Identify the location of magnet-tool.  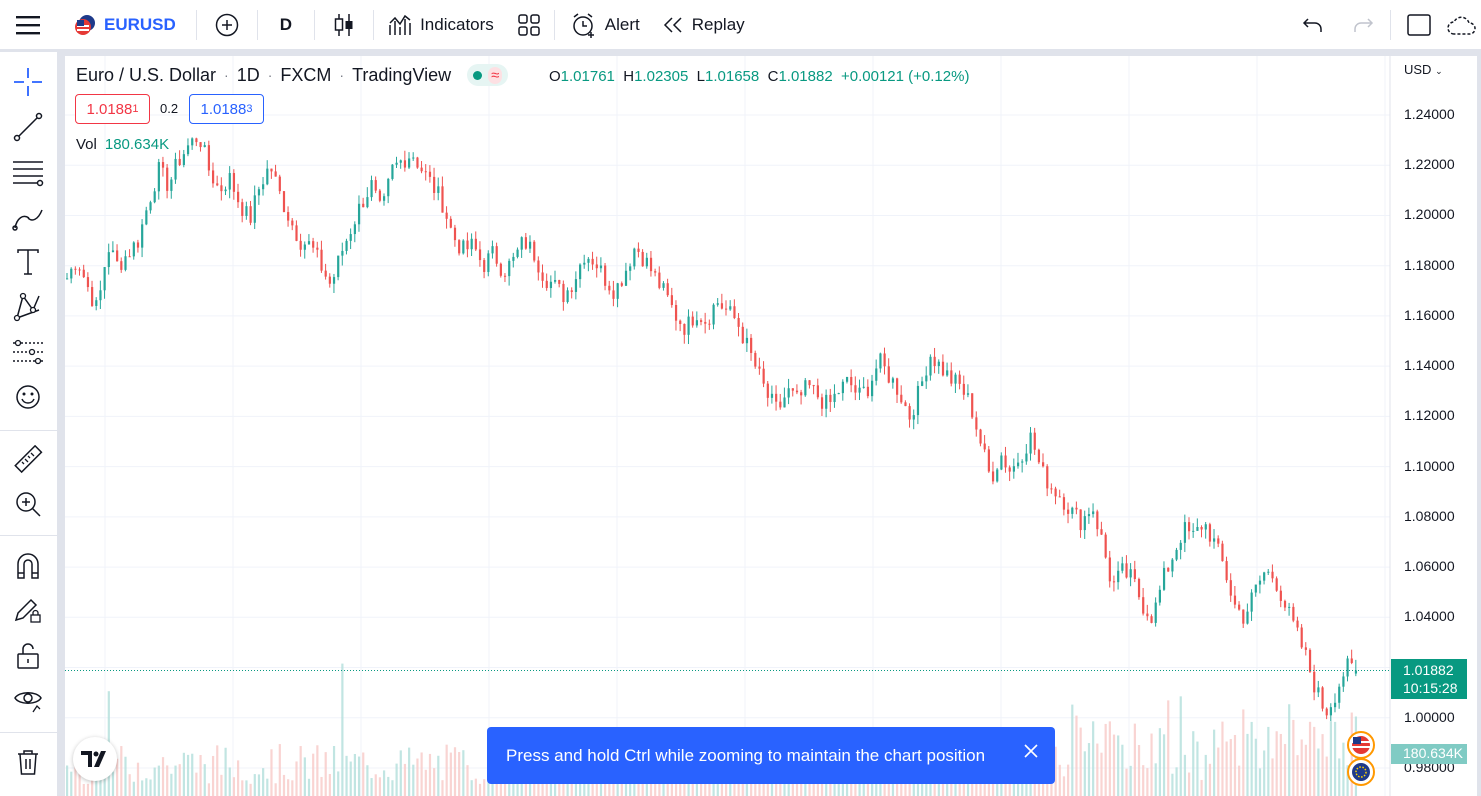
(28, 566).